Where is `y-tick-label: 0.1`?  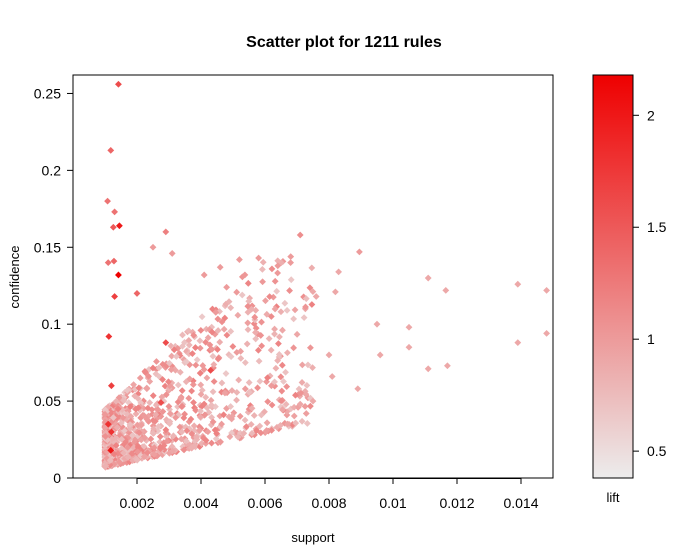
y-tick-label: 0.1 is located at coordinates (52, 324).